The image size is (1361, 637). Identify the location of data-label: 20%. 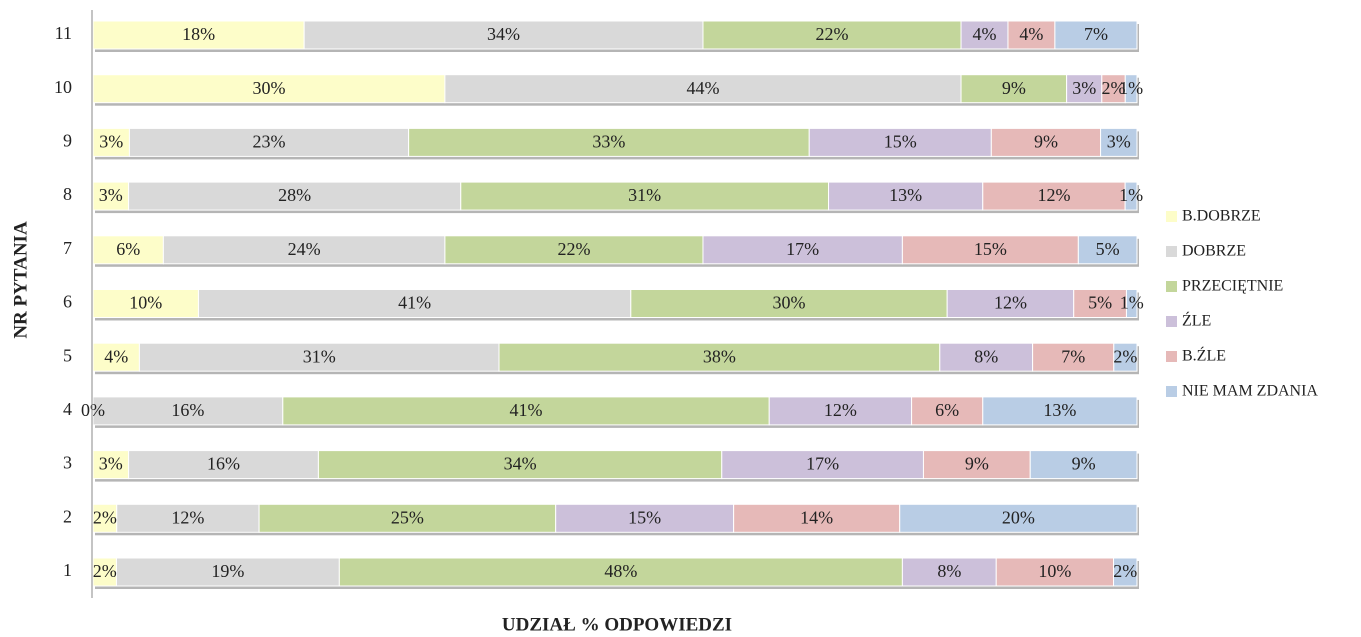
(1018, 517).